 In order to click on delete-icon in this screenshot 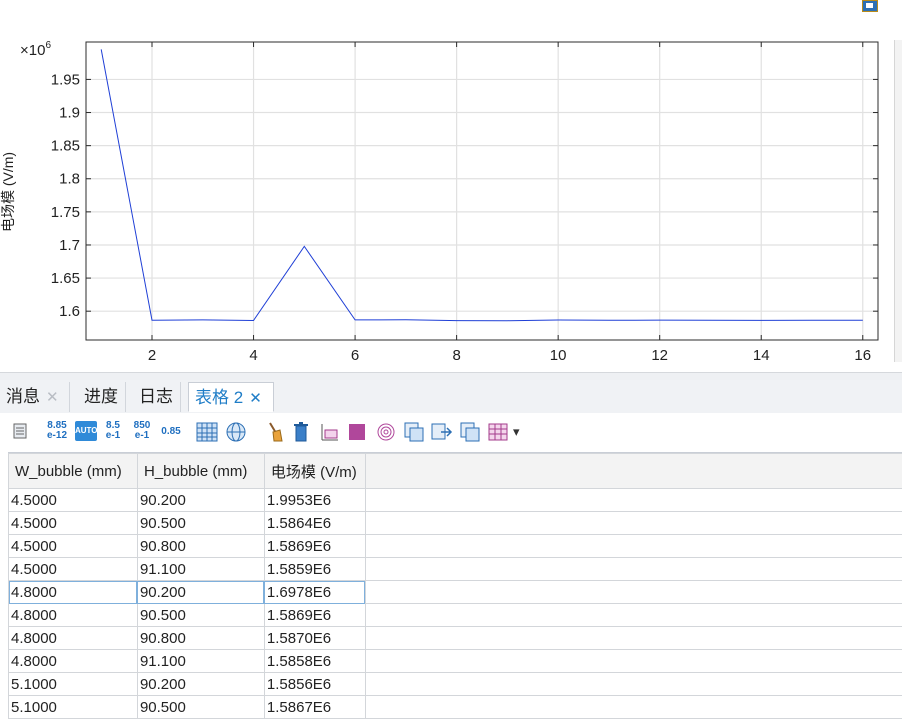, I will do `click(301, 432)`.